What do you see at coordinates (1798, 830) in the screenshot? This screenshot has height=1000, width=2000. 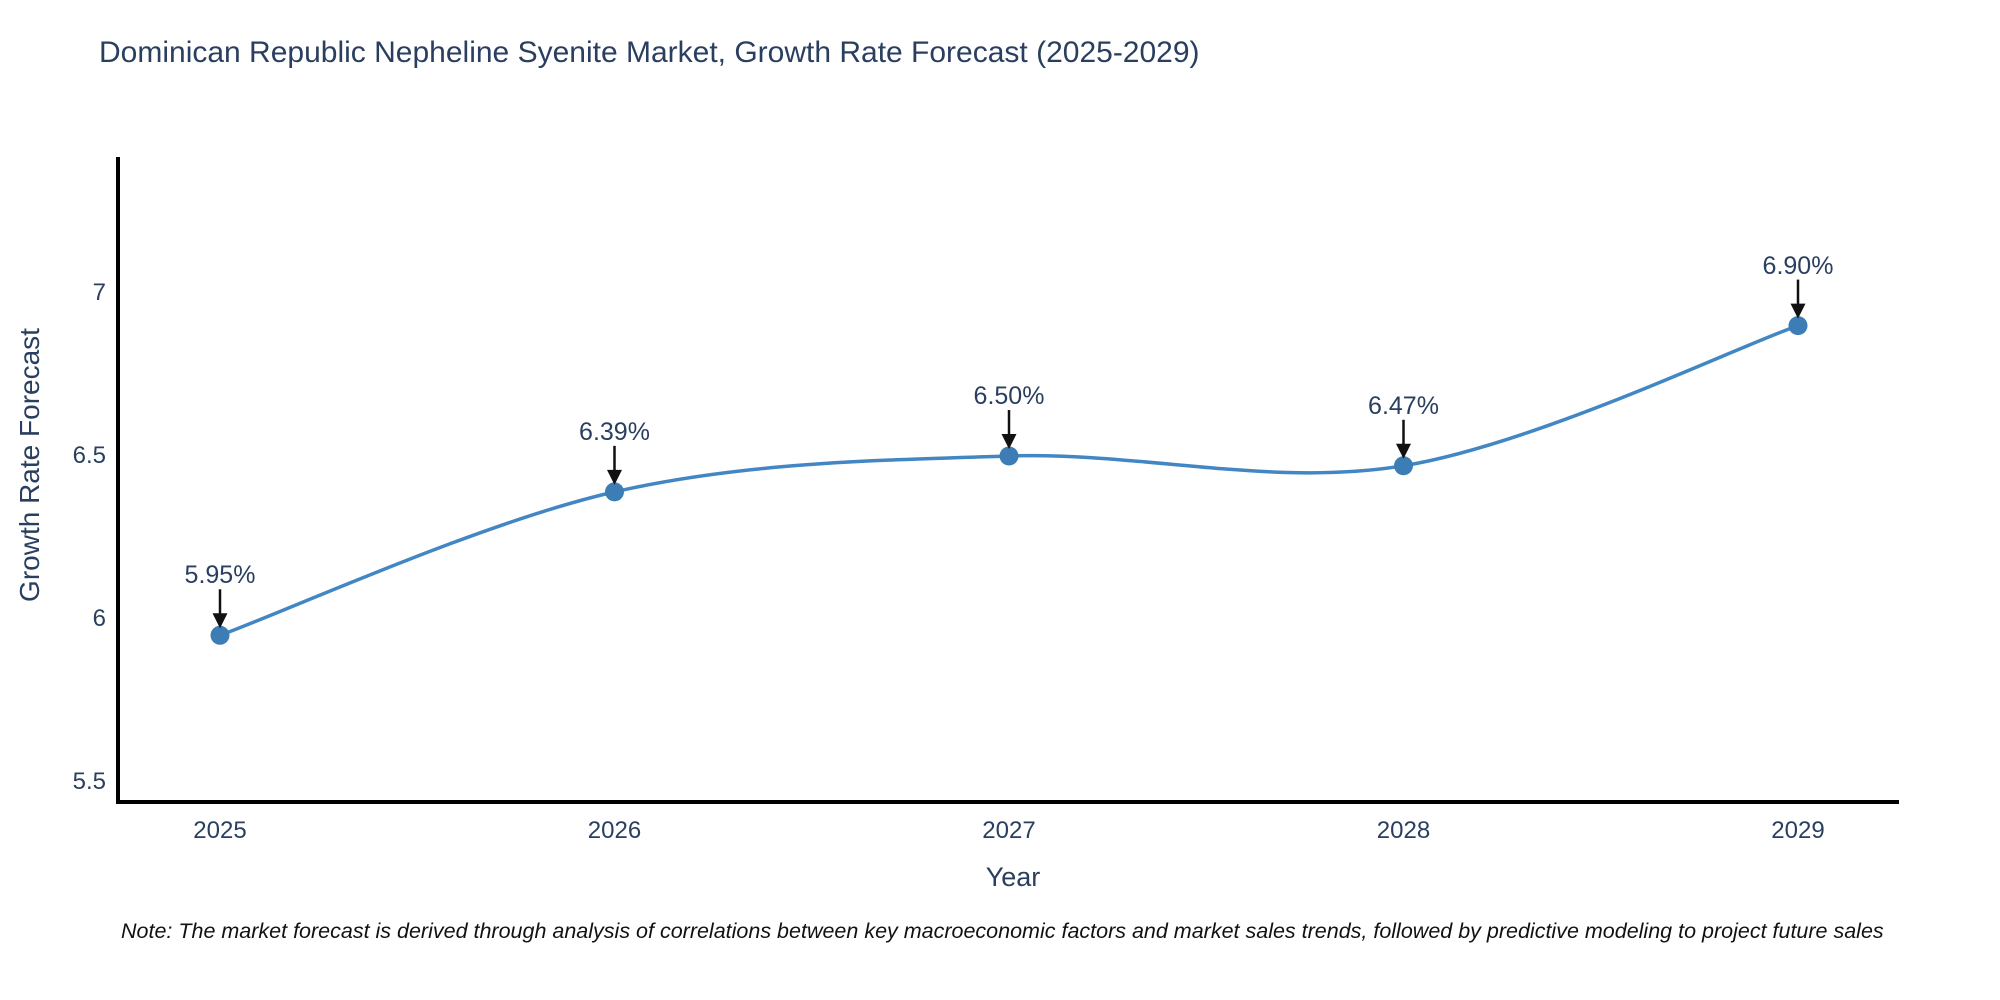 I see `x-axis-tick-label: 2029` at bounding box center [1798, 830].